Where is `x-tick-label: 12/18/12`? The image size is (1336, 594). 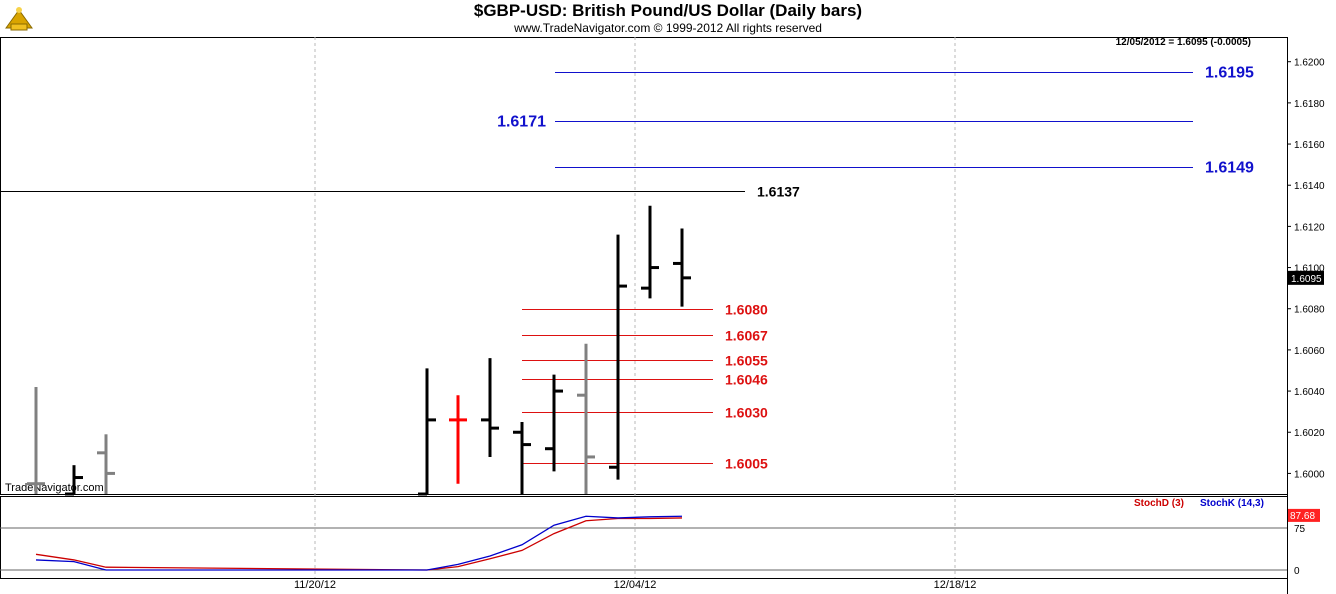 x-tick-label: 12/18/12 is located at coordinates (955, 585).